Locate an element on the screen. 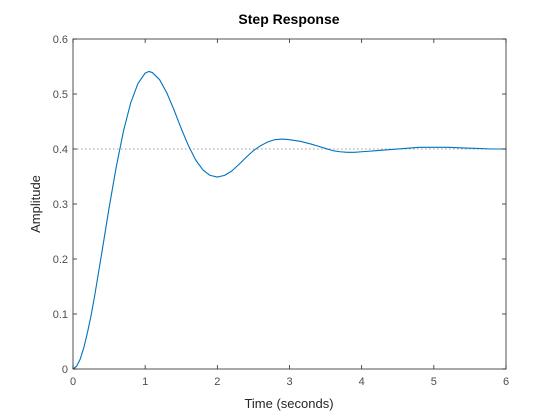 The image size is (560, 420). x-tick-label: 2 is located at coordinates (217, 382).